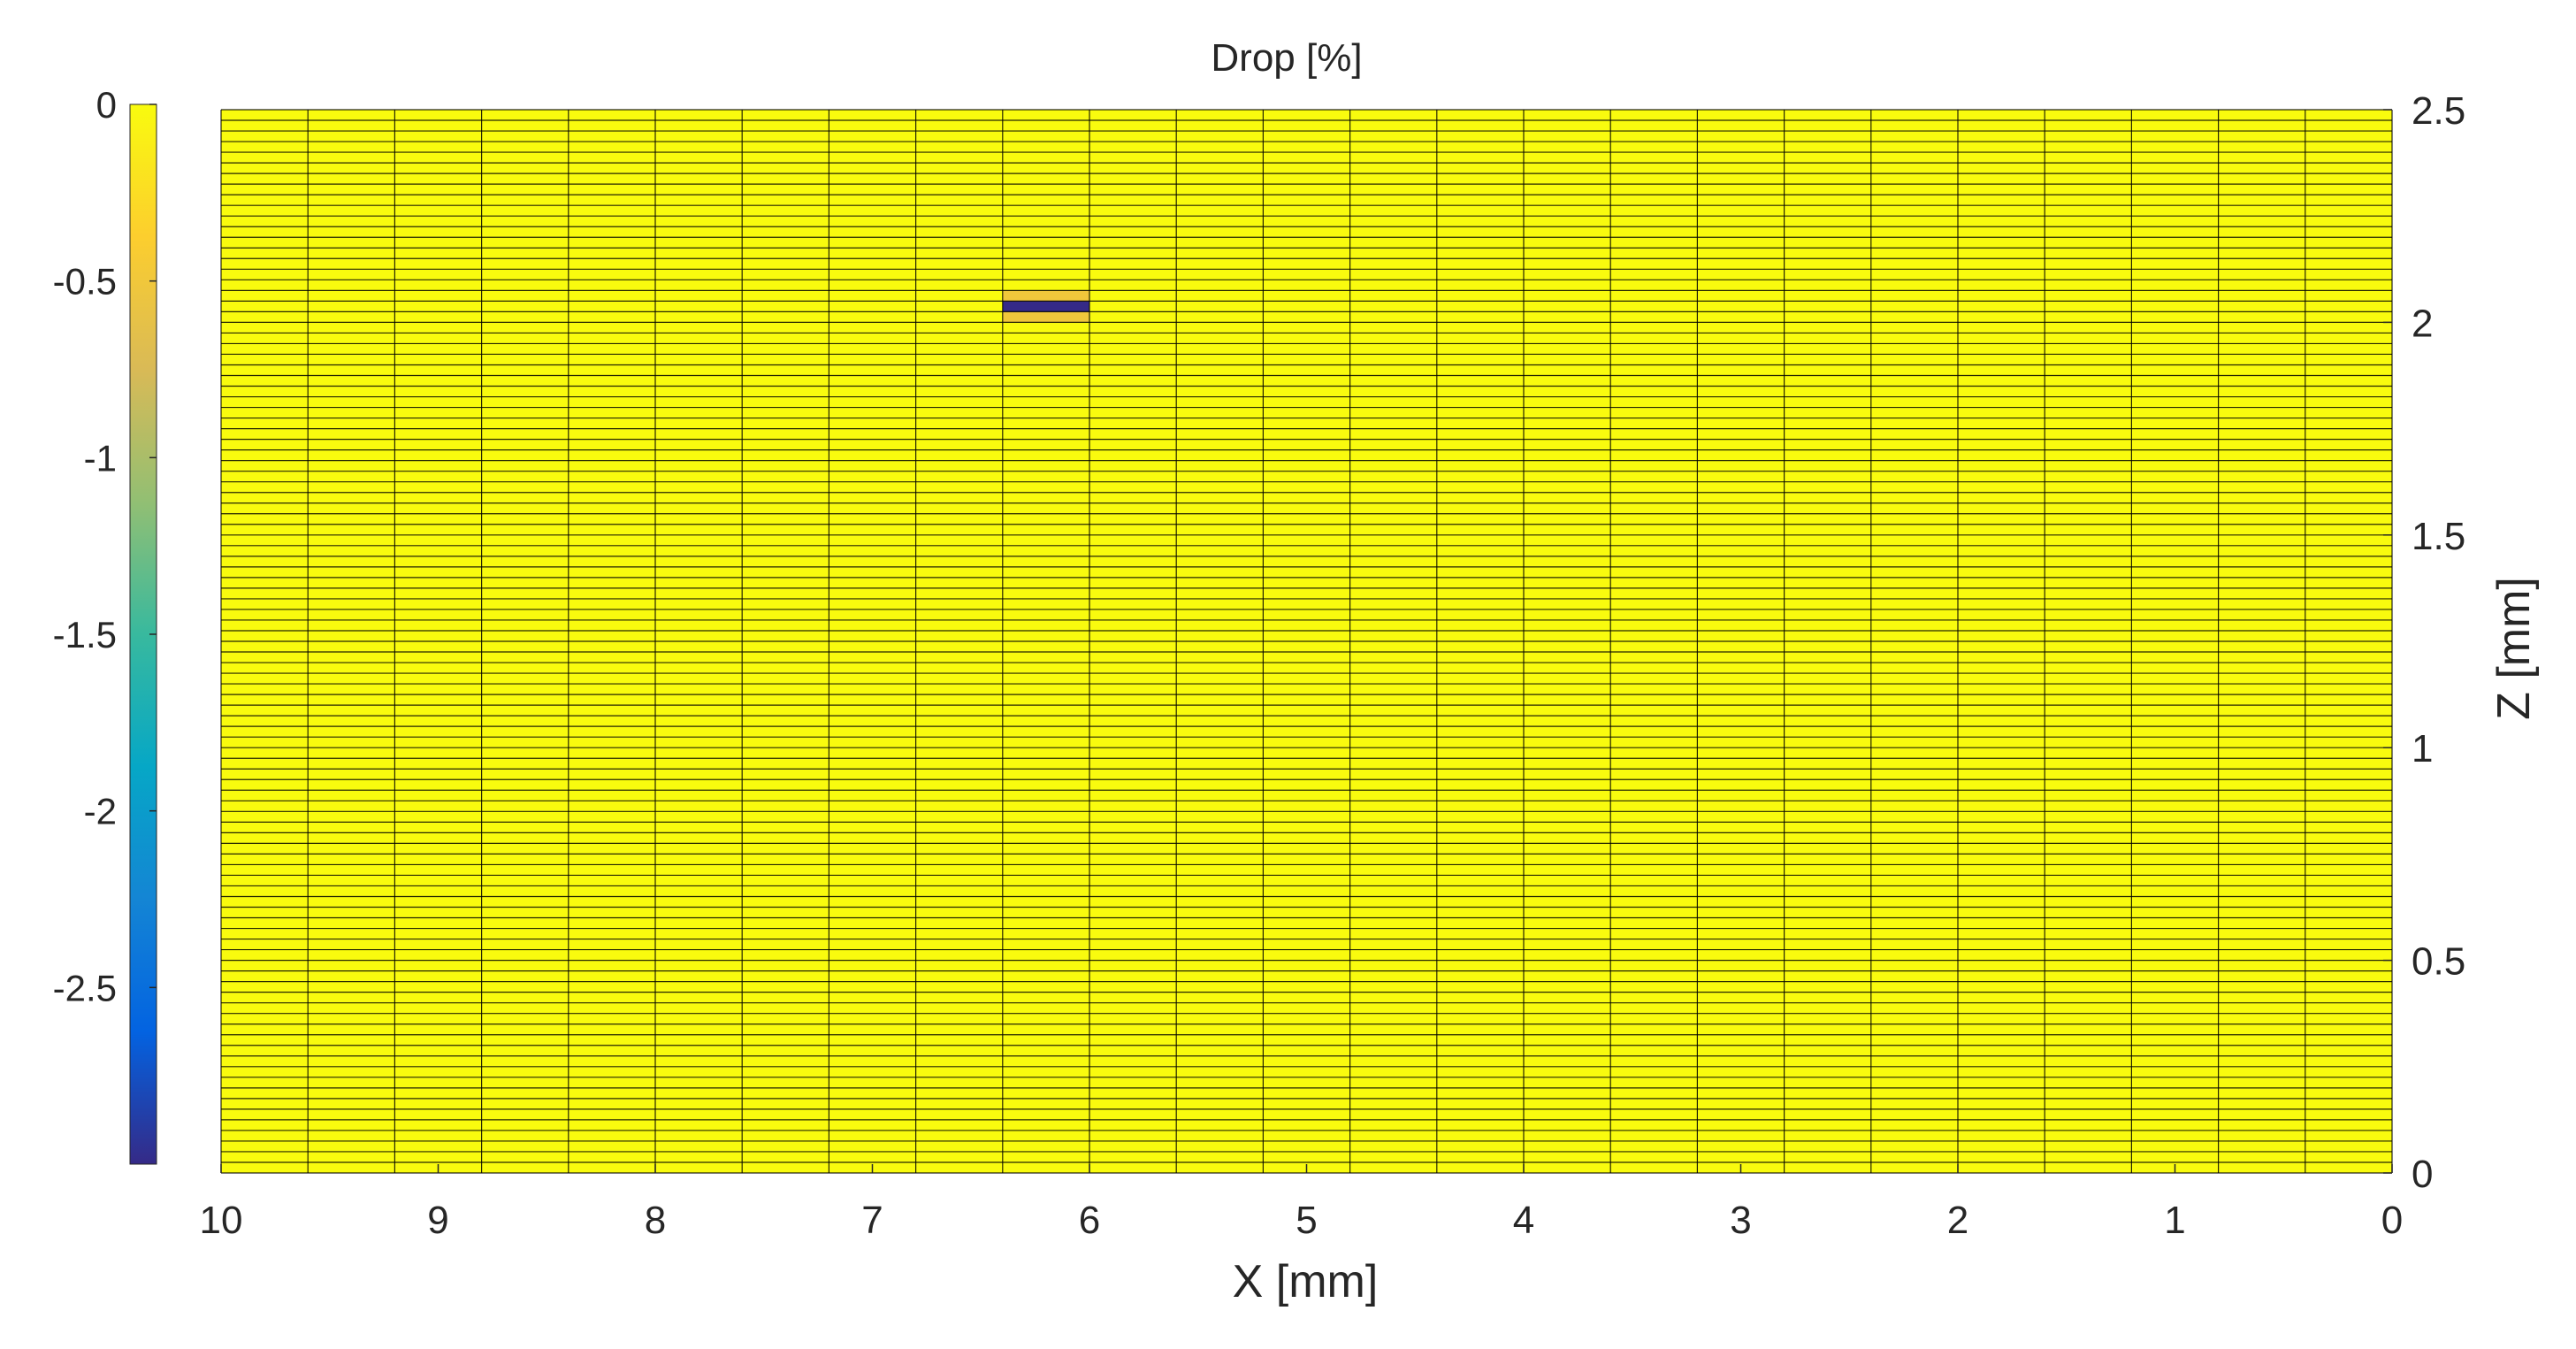 Image resolution: width=2576 pixels, height=1349 pixels. What do you see at coordinates (1089, 1220) in the screenshot?
I see `x-tick-label: 6` at bounding box center [1089, 1220].